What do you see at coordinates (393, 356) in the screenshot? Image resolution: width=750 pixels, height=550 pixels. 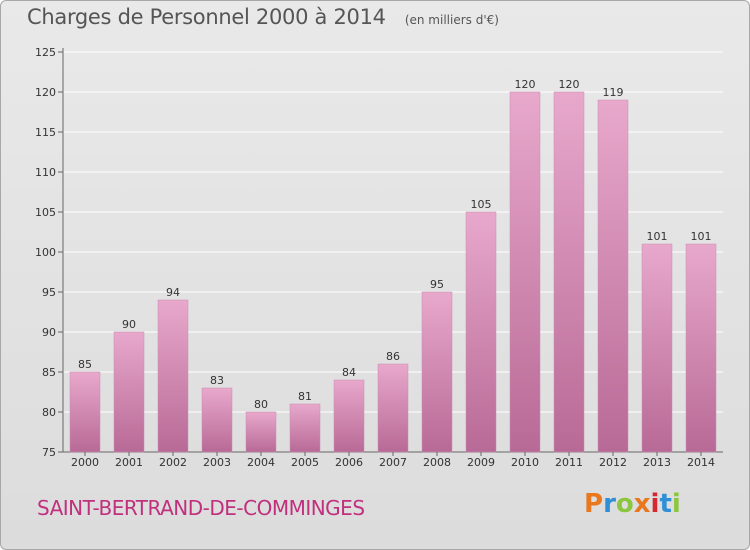 I see `data-label-2007: 86` at bounding box center [393, 356].